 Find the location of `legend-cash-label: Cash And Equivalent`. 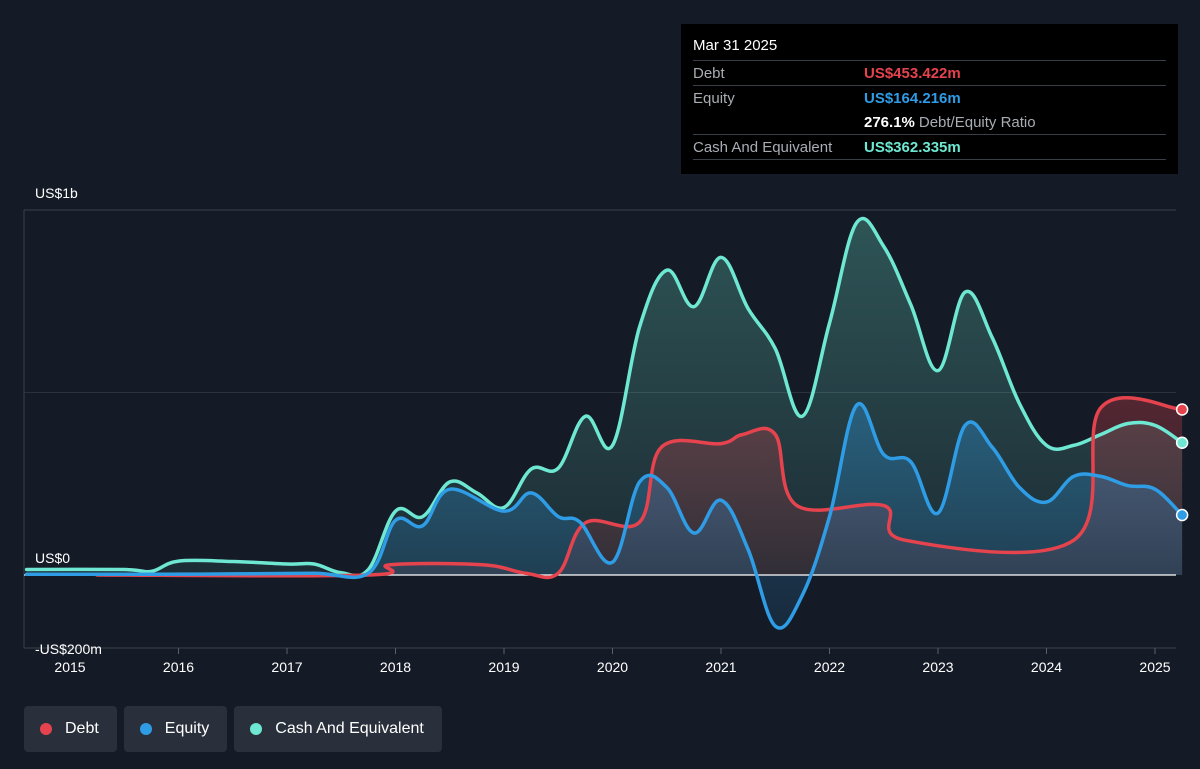

legend-cash-label: Cash And Equivalent is located at coordinates (349, 728).